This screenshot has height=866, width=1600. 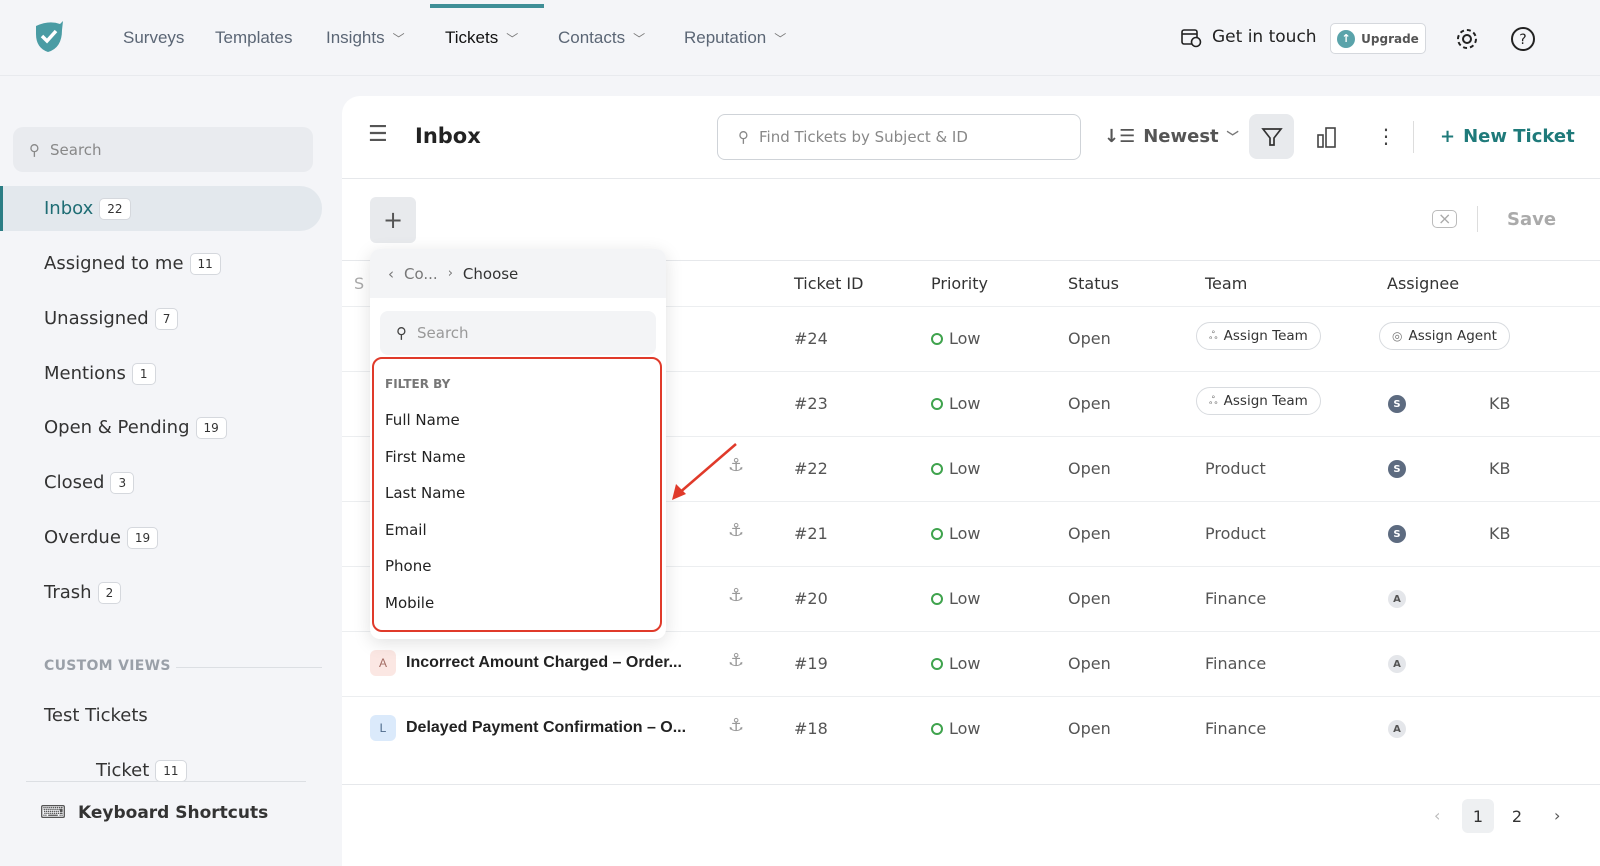 What do you see at coordinates (1507, 136) in the screenshot?
I see `new-ticket-button: + New Ticket` at bounding box center [1507, 136].